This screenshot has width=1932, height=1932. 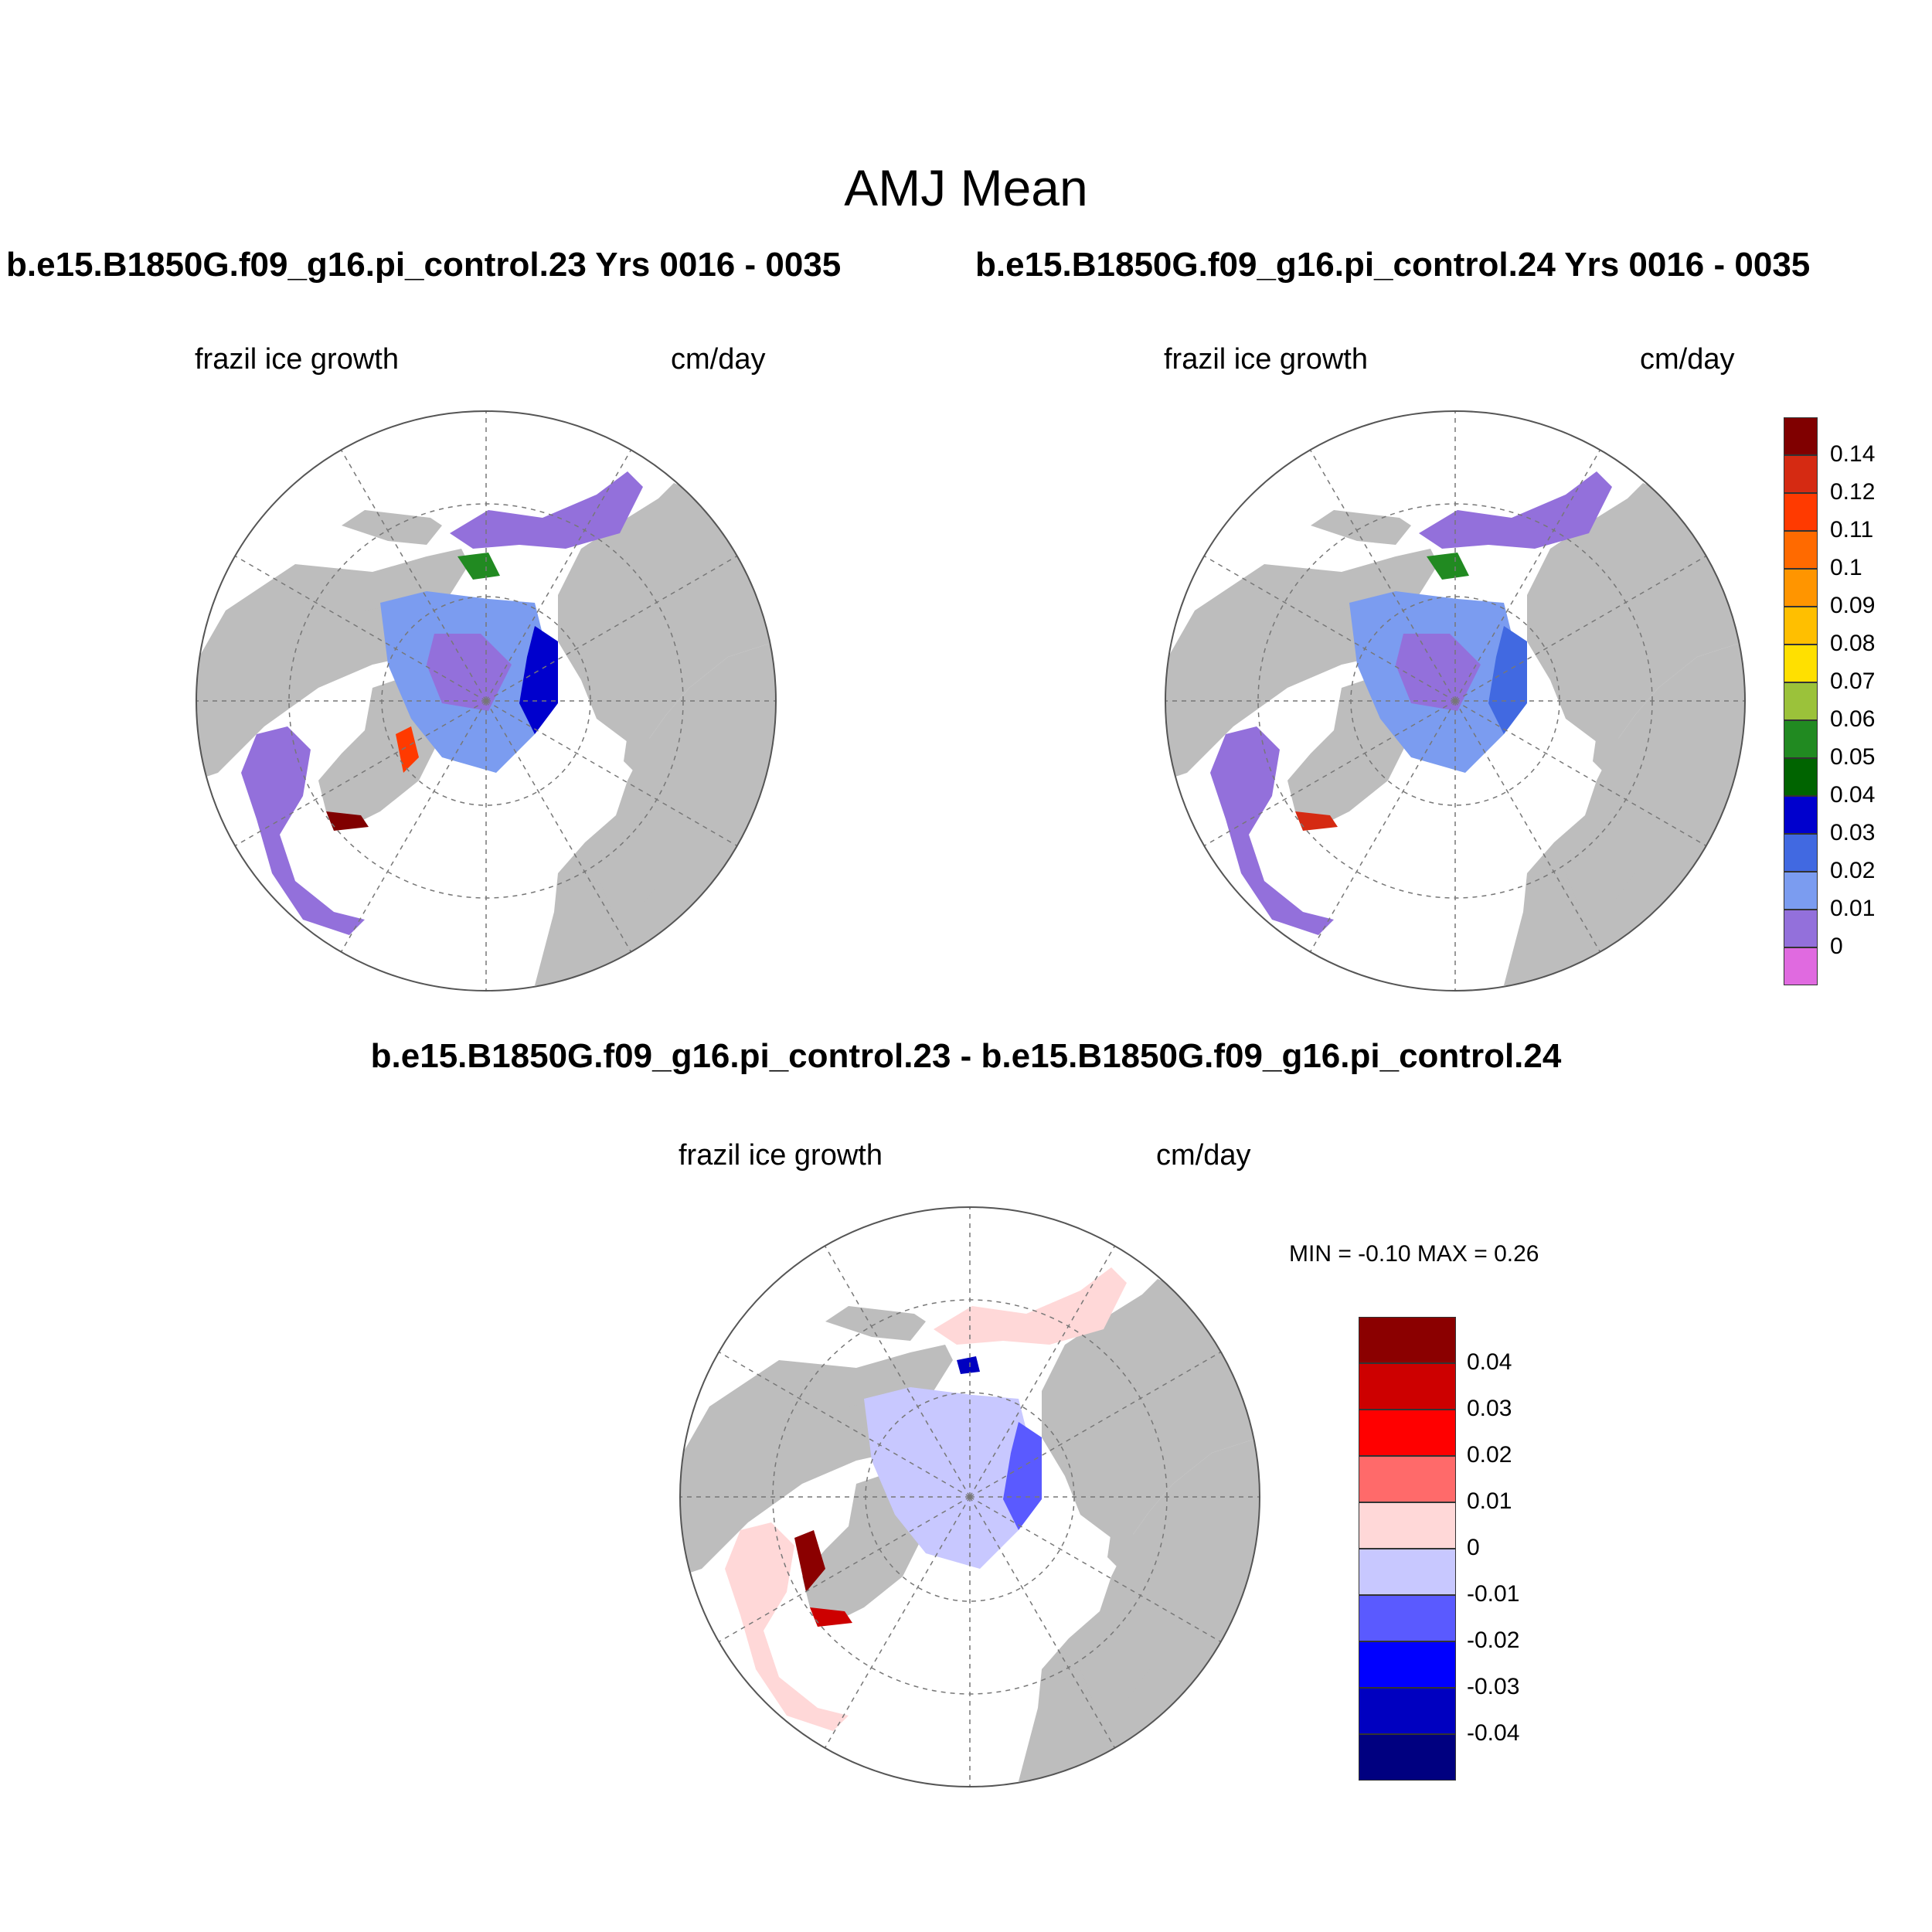 I want to click on colorbar-label: -0.02, so click(x=1494, y=1641).